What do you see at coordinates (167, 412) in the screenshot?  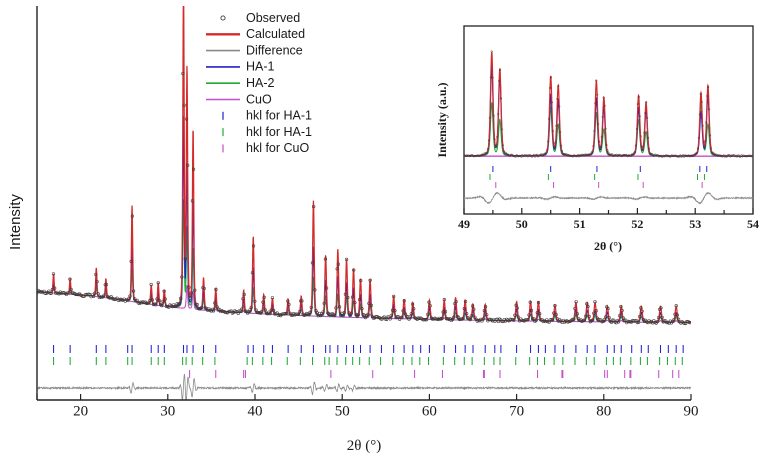 I see `x-tick-label: 30` at bounding box center [167, 412].